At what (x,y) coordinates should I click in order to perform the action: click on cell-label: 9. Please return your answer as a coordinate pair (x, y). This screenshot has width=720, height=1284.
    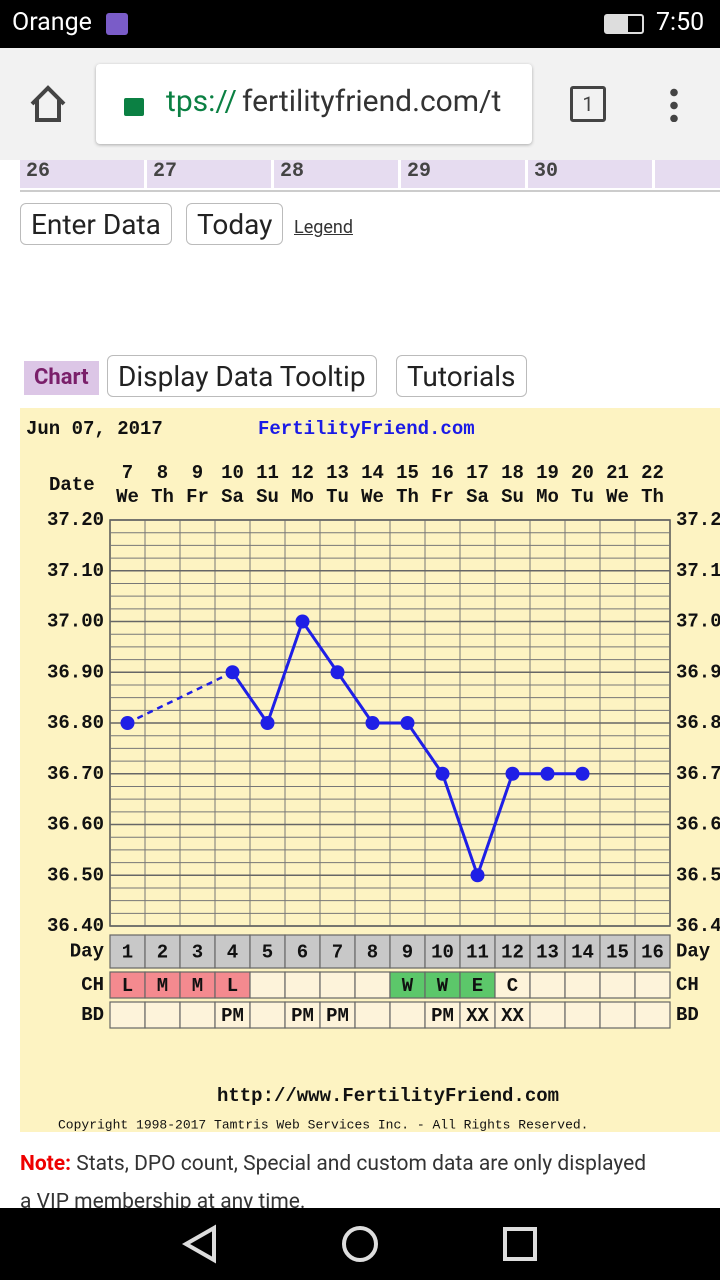
    Looking at the image, I should click on (407, 953).